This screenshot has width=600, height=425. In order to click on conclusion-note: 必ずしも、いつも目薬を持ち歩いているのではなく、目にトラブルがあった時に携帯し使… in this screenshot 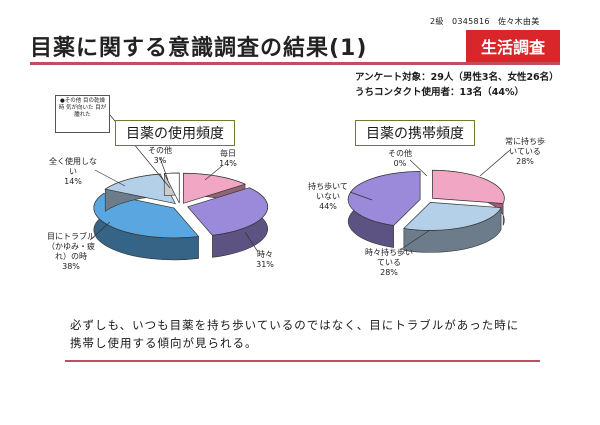, I will do `click(295, 334)`.